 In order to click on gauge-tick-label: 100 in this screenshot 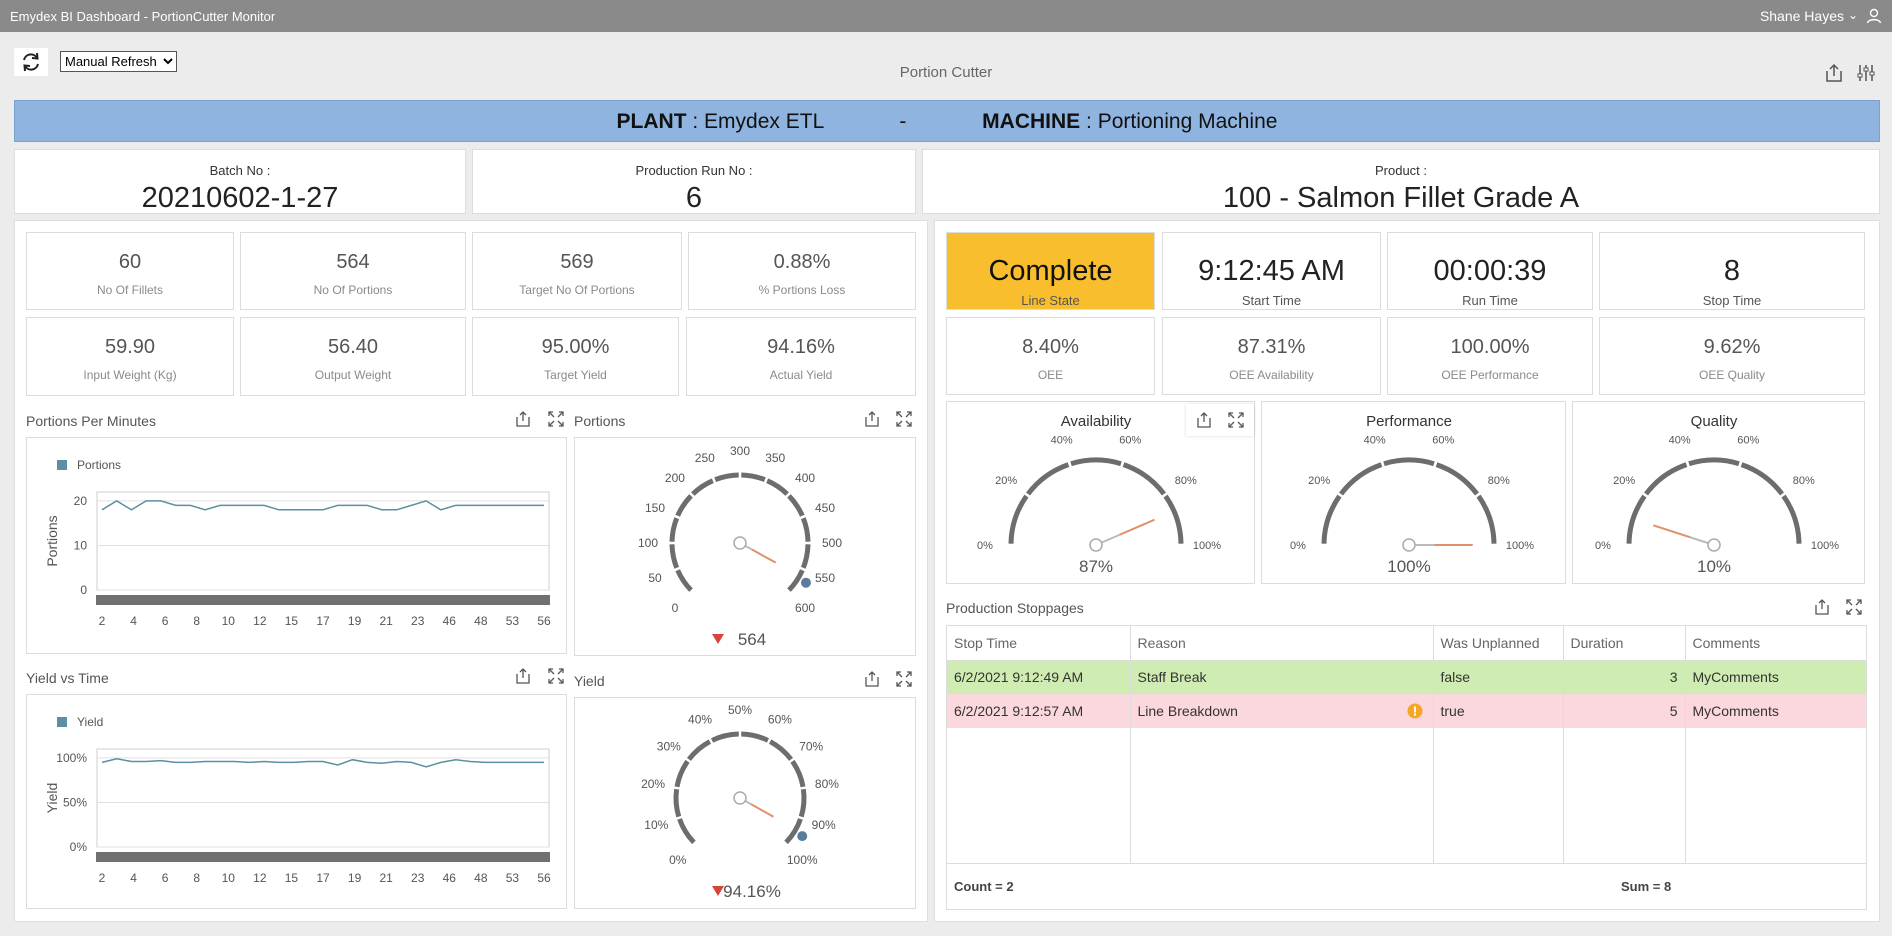, I will do `click(648, 543)`.